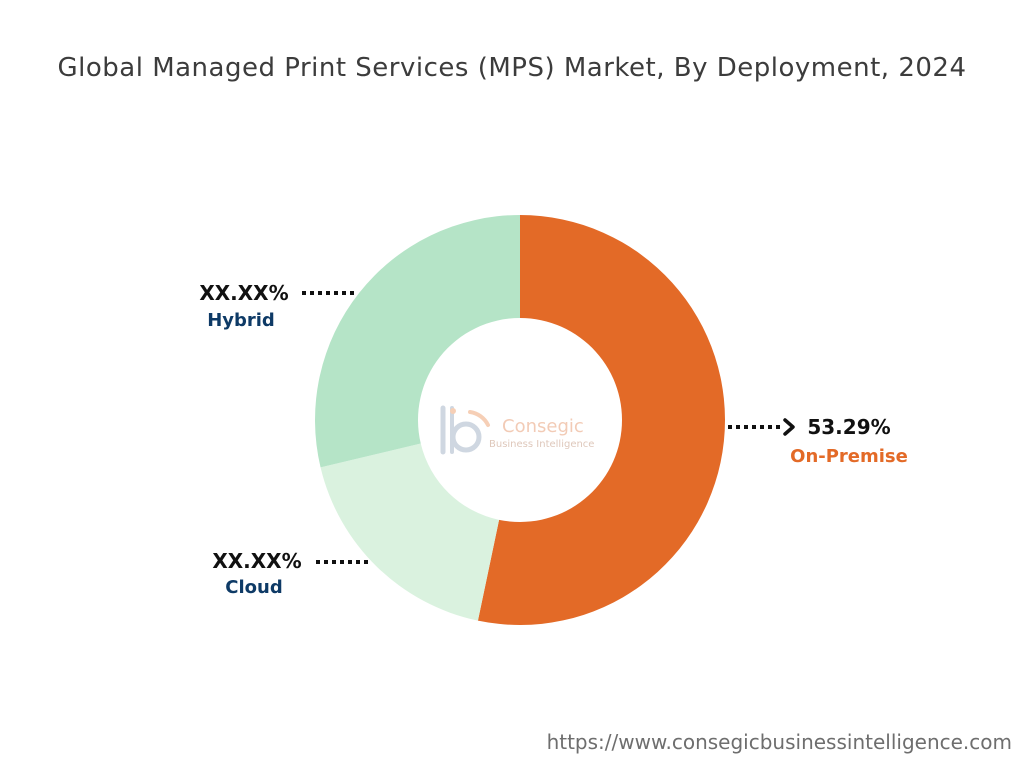 This screenshot has width=1024, height=768. Describe the element at coordinates (291, 573) in the screenshot. I see `label-cloud: XX.XX% Cloud` at that location.